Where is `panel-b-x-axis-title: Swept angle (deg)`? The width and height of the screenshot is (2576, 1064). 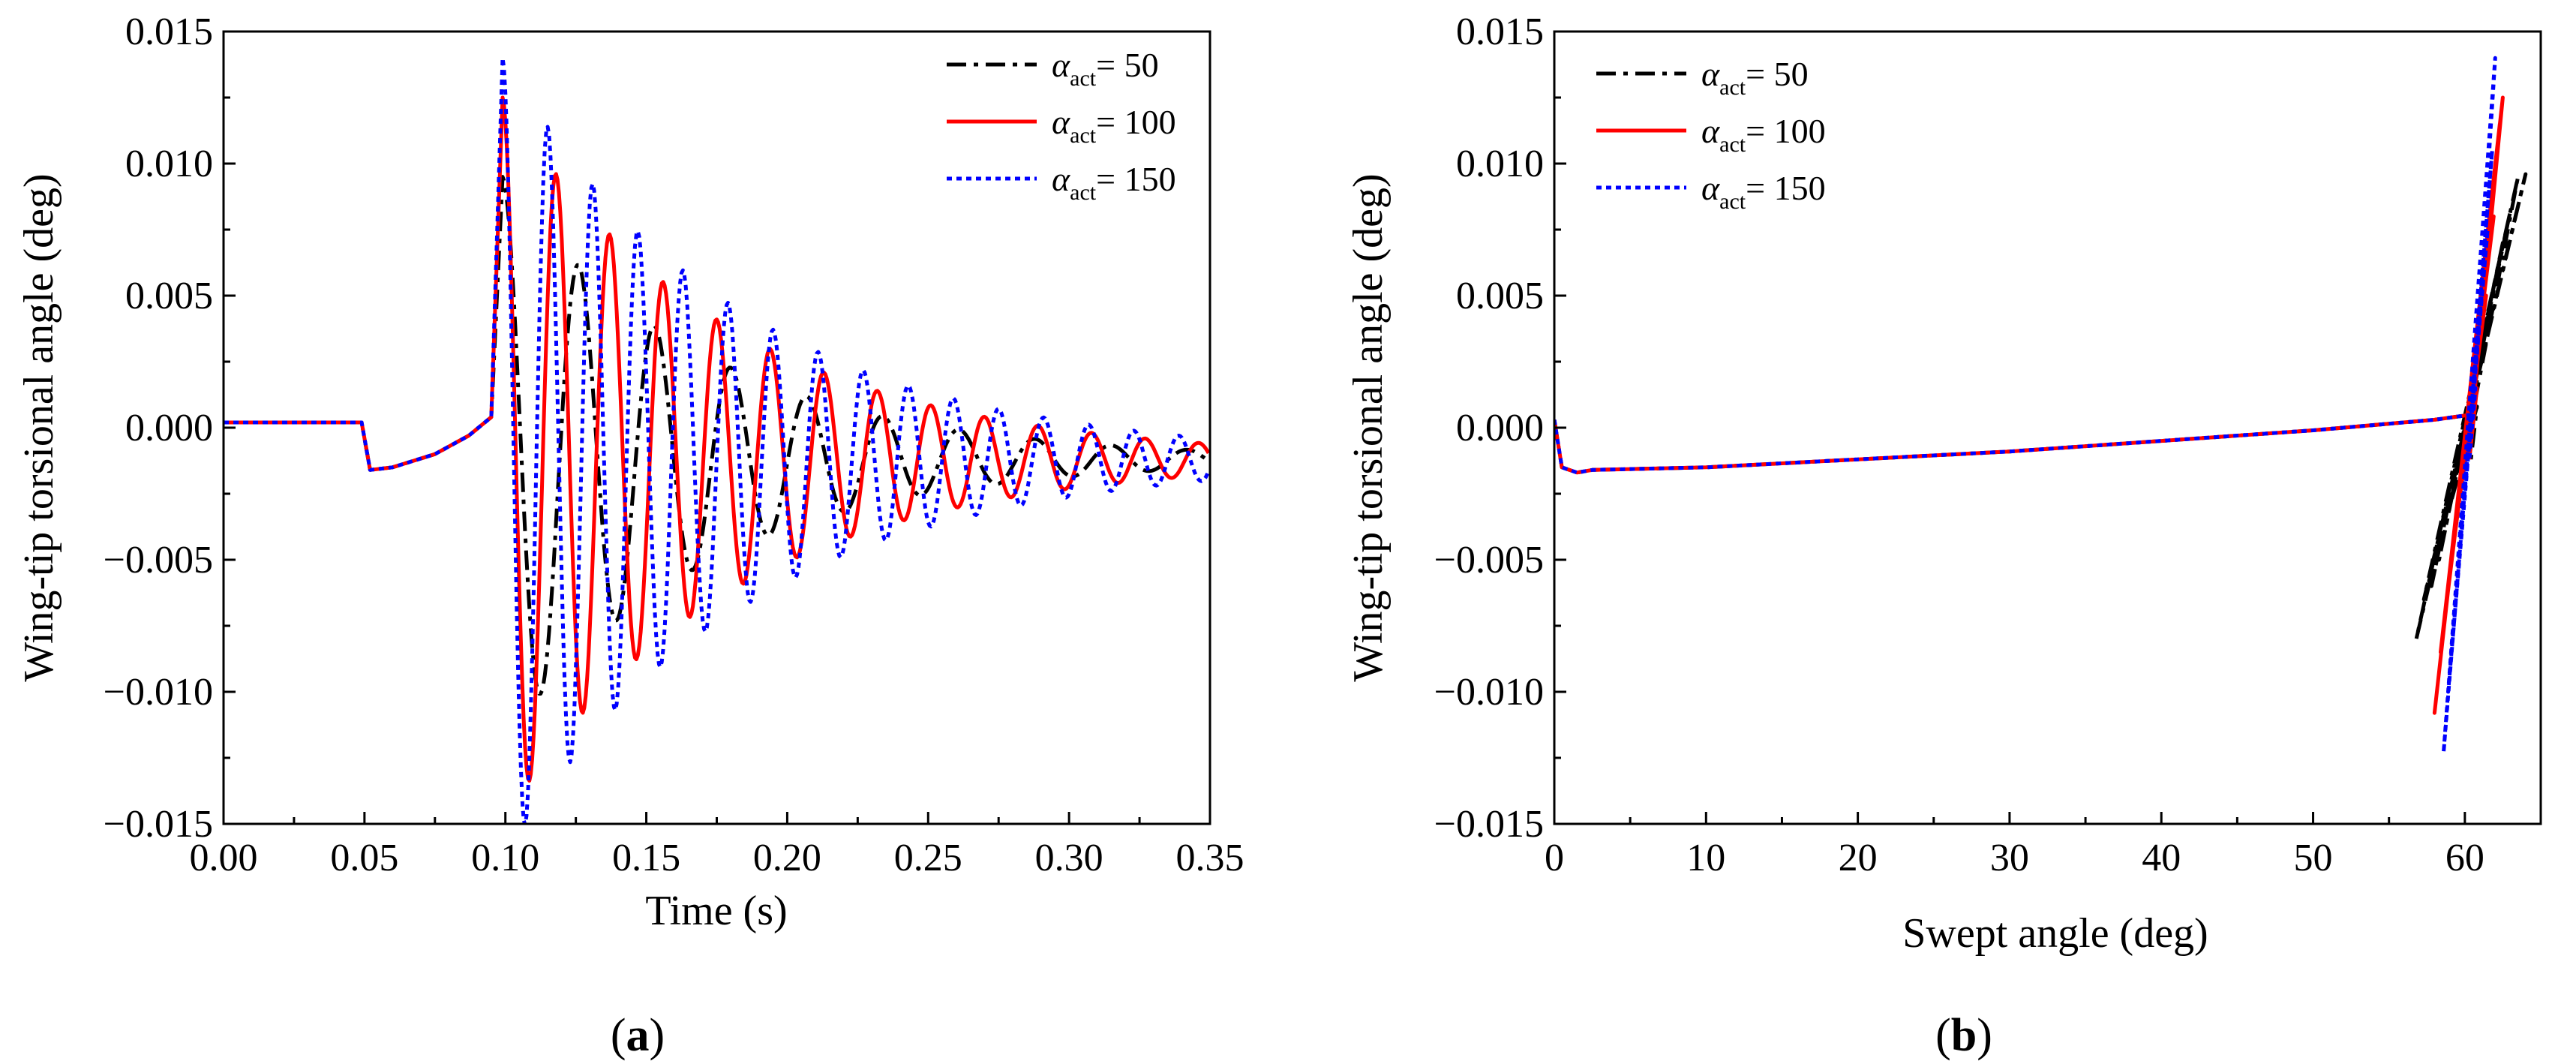
panel-b-x-axis-title: Swept angle (deg) is located at coordinates (2055, 933).